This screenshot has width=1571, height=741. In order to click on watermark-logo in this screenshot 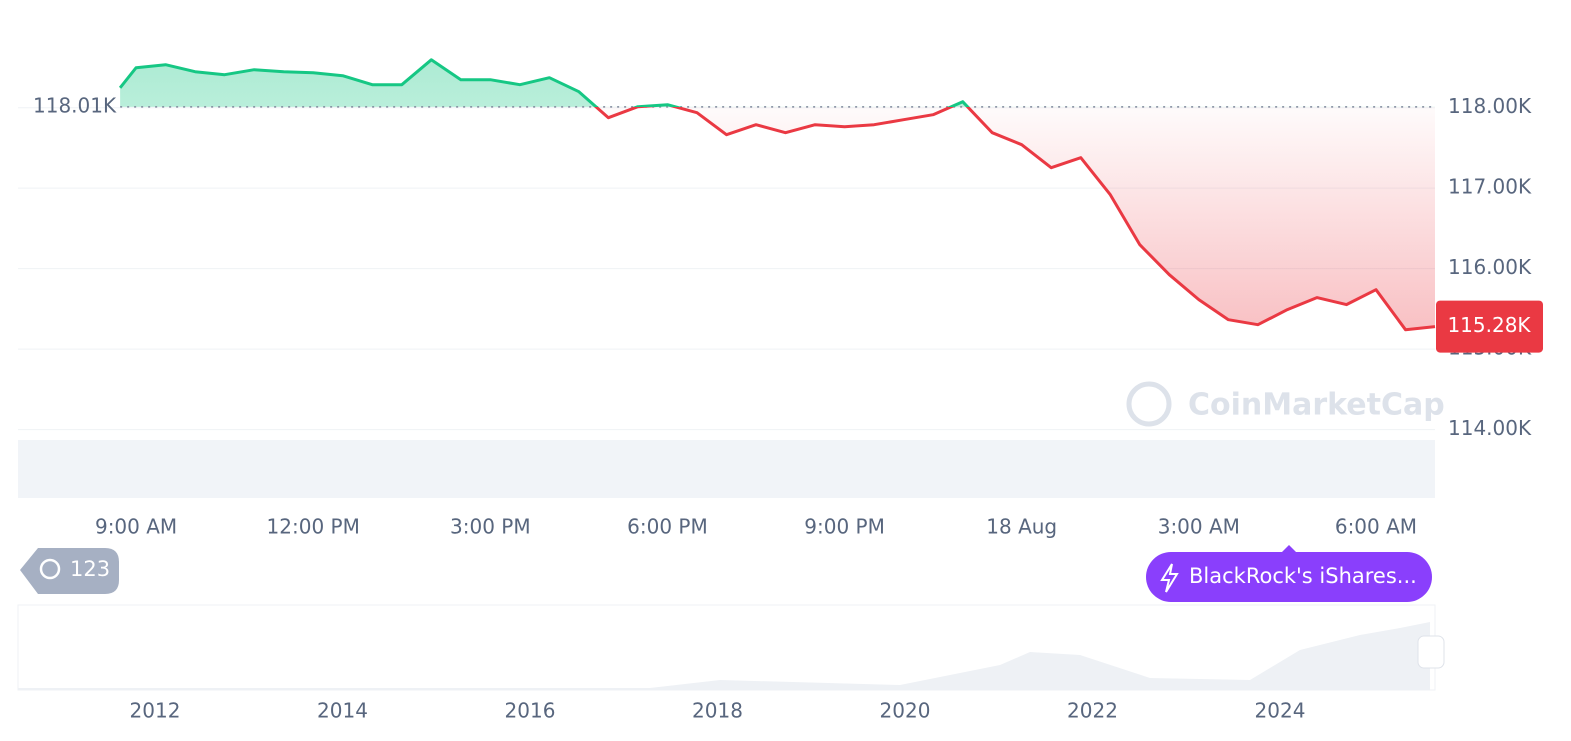, I will do `click(1149, 404)`.